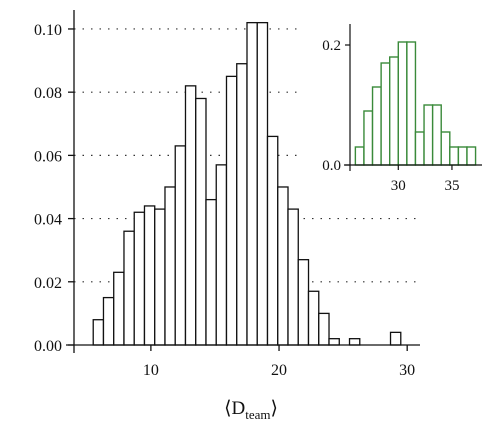 The width and height of the screenshot is (500, 433). I want to click on y-tick-label: 0.04, so click(48, 220).